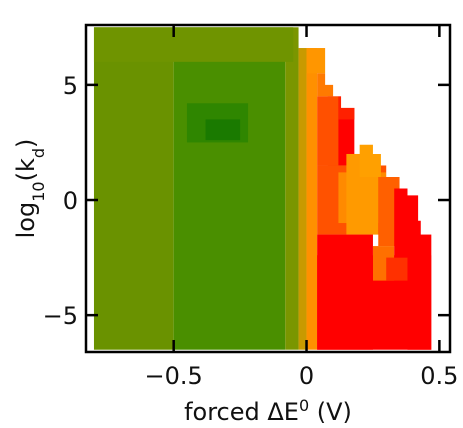 The image size is (463, 428). I want to click on y-tick-label: −5, so click(60, 316).